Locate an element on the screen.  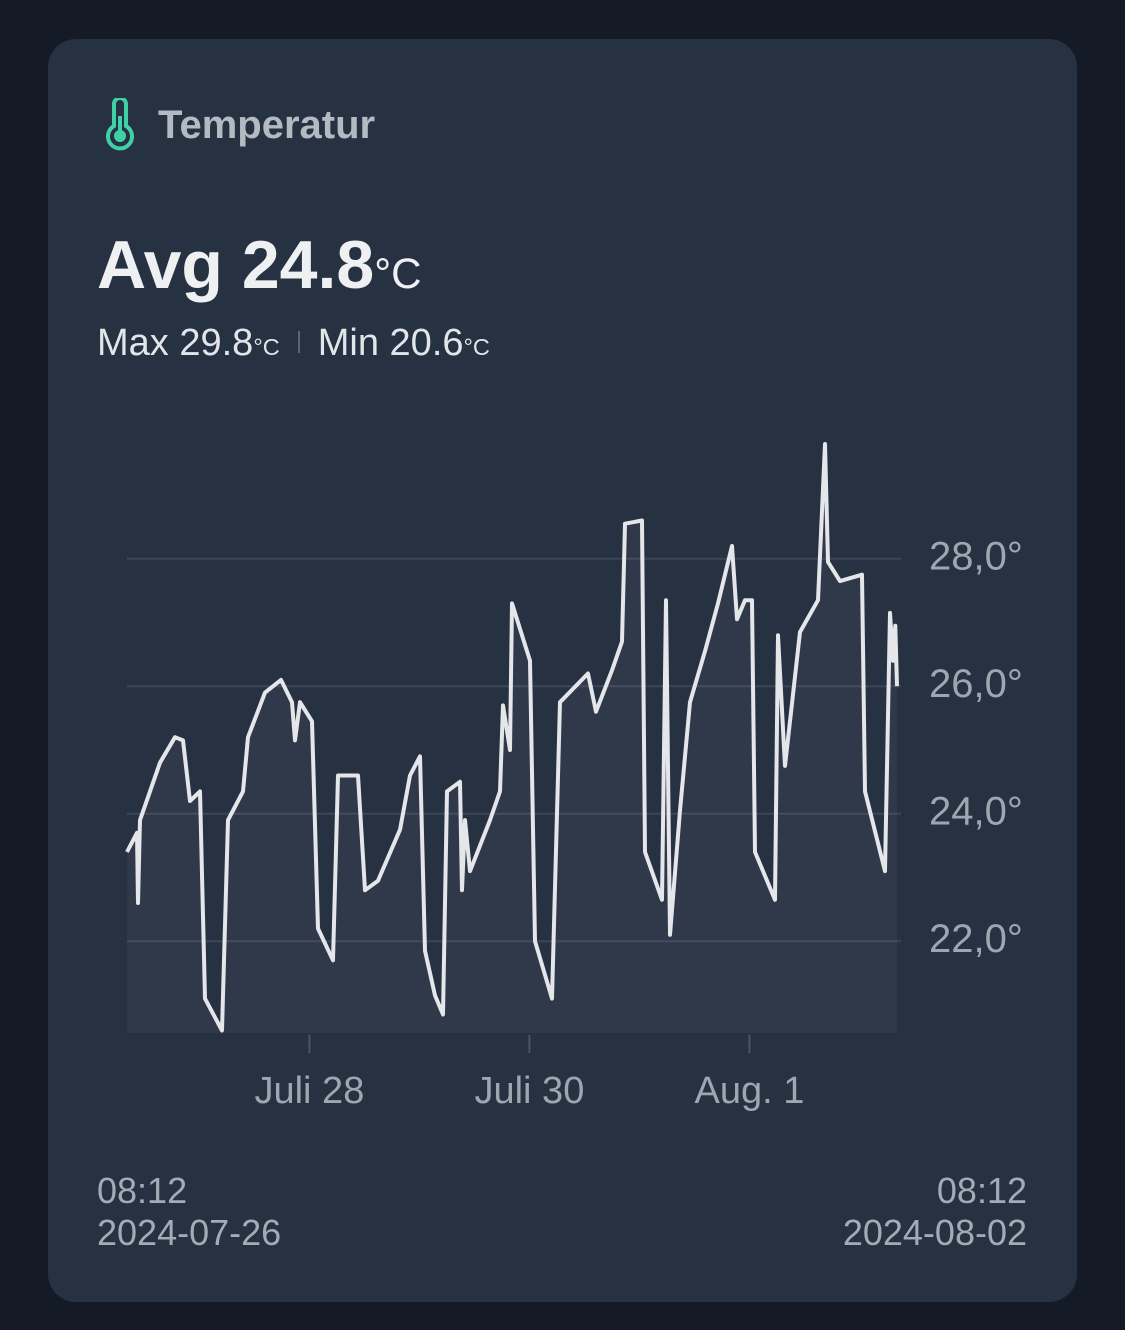
avg-label: Avg is located at coordinates (160, 265).